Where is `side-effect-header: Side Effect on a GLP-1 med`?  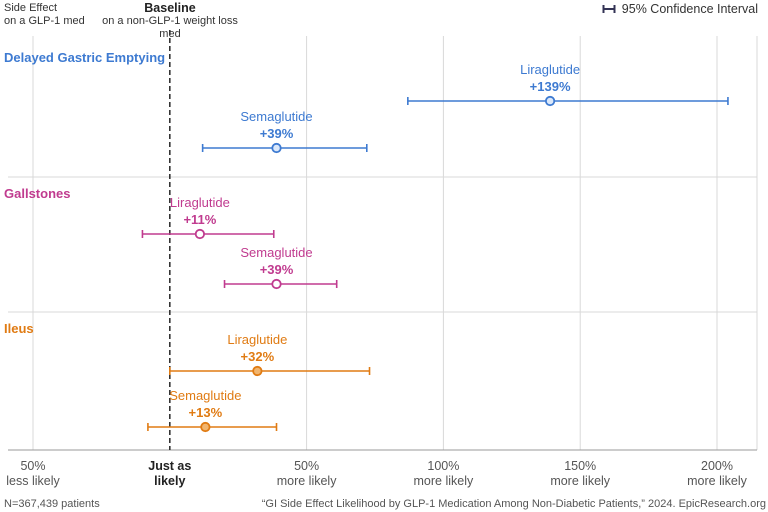 side-effect-header: Side Effect on a GLP-1 med is located at coordinates (44, 15).